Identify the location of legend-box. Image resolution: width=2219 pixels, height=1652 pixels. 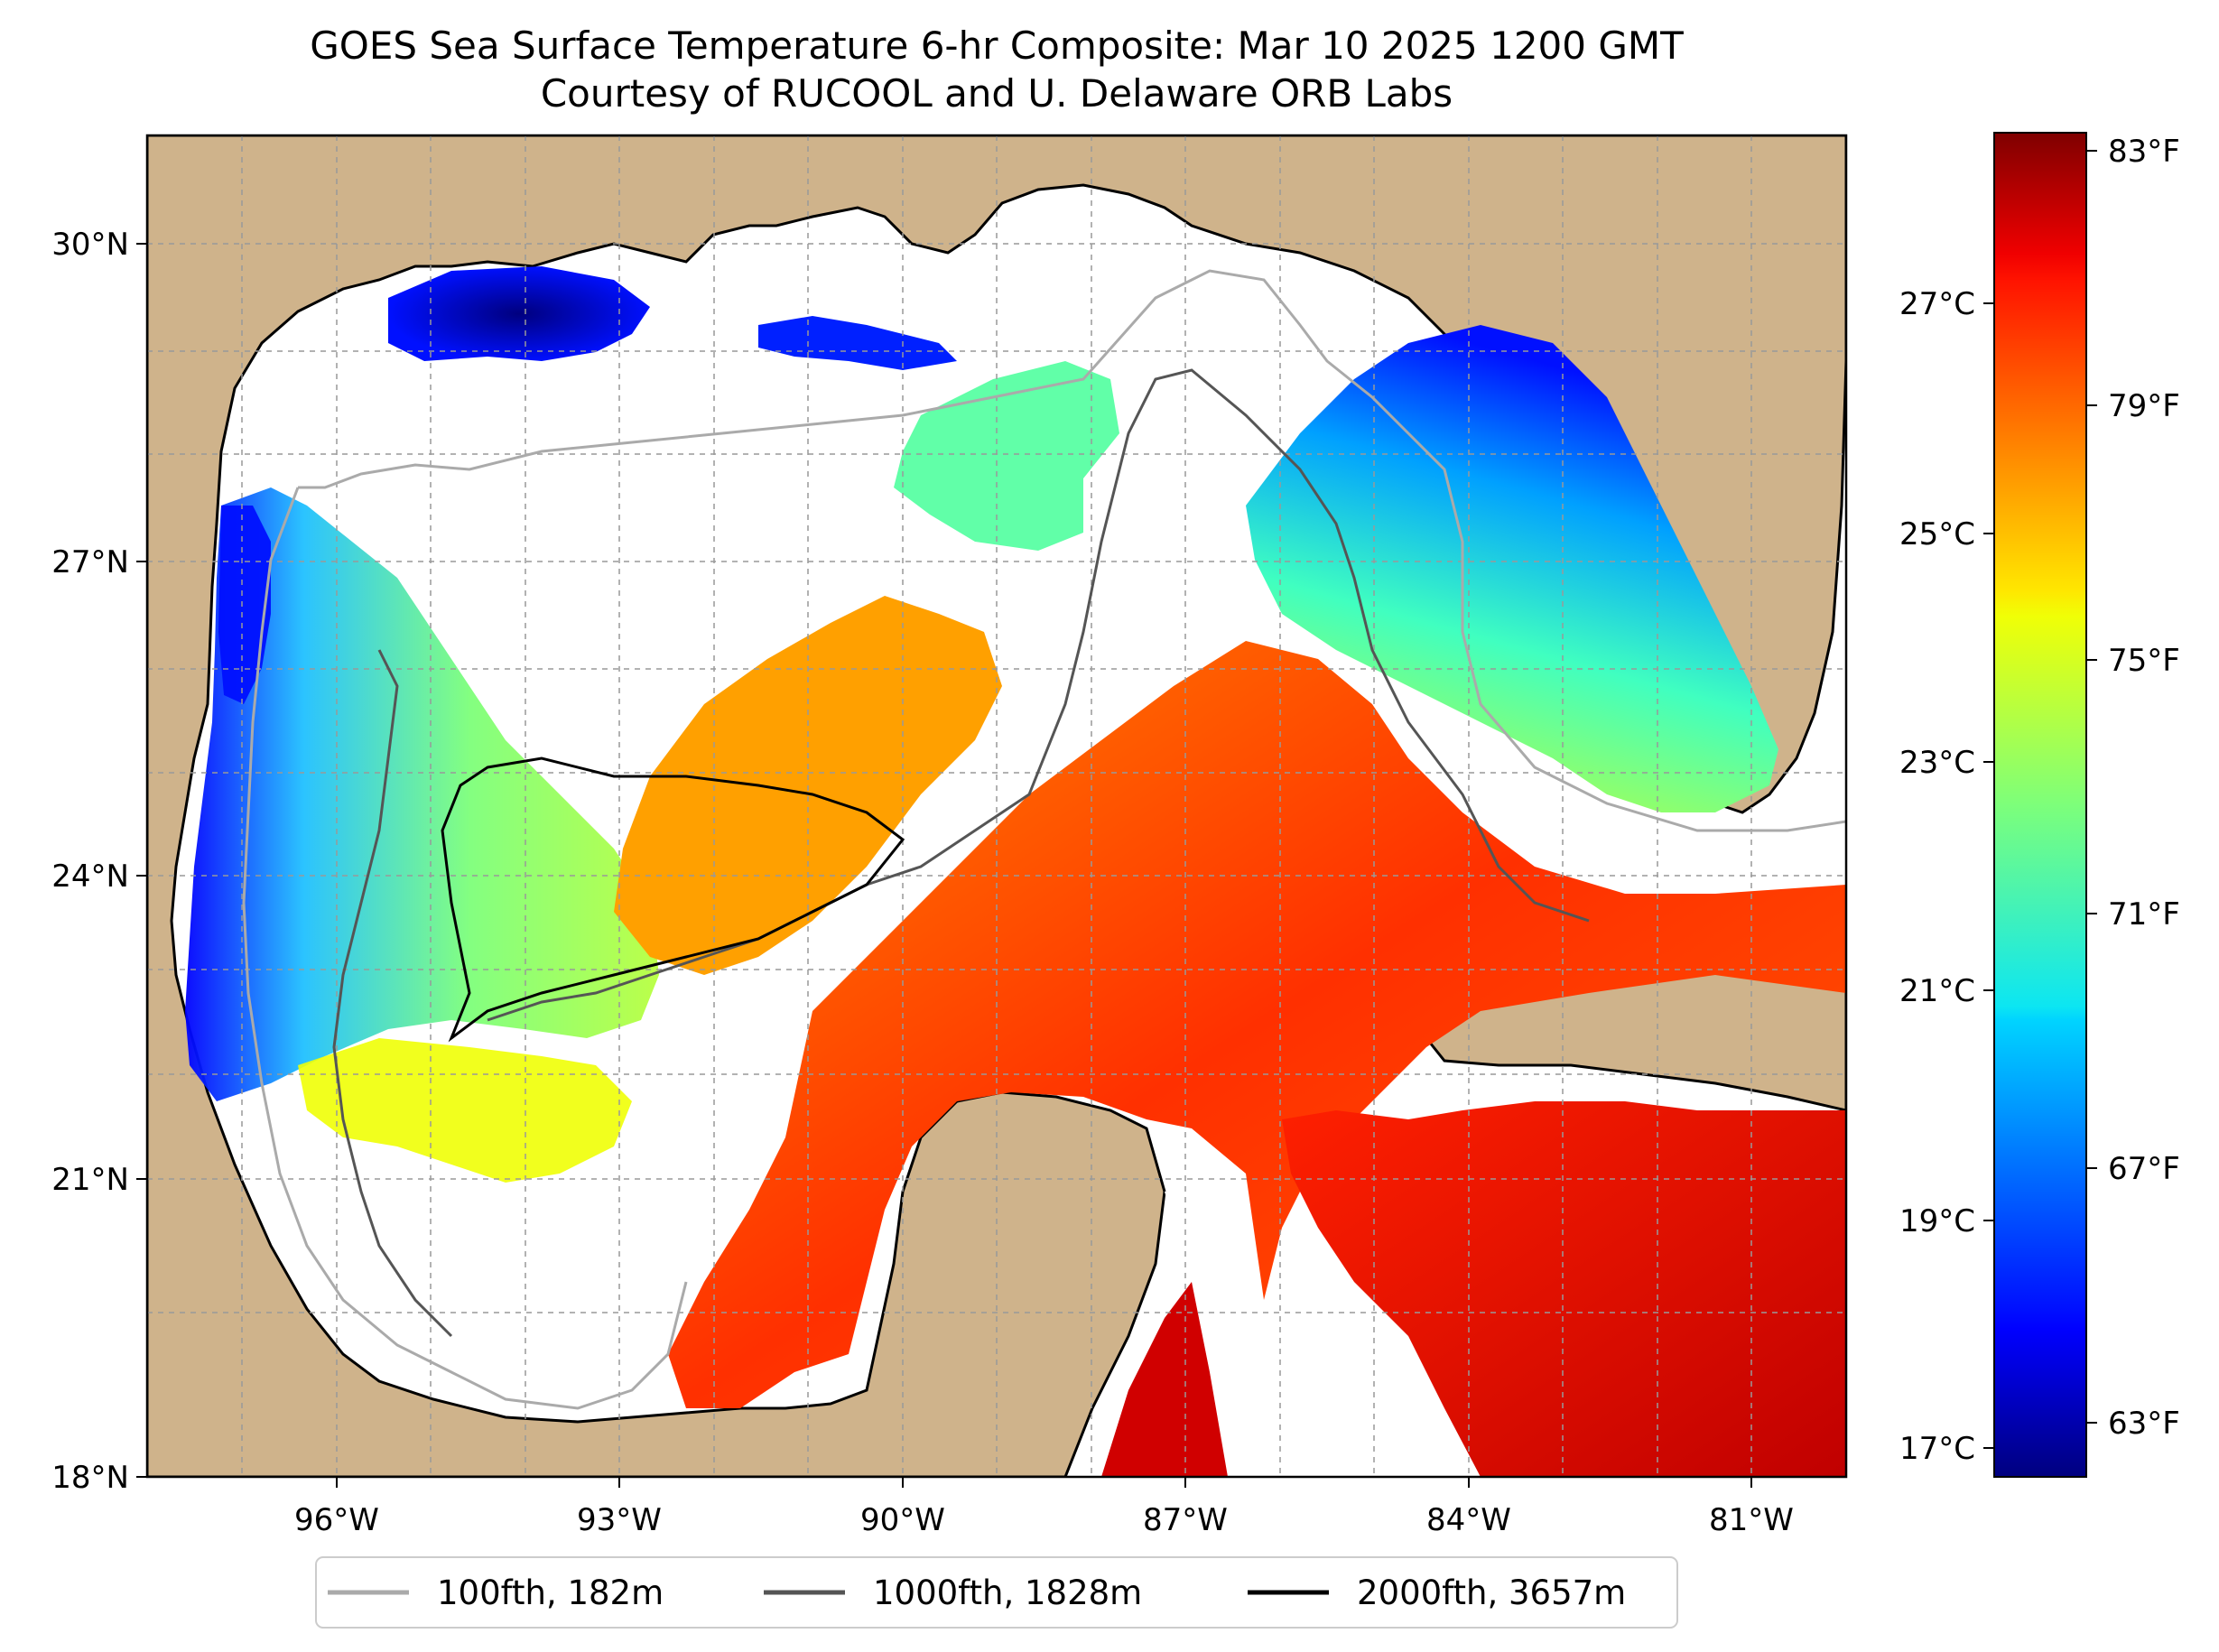
(996, 1592).